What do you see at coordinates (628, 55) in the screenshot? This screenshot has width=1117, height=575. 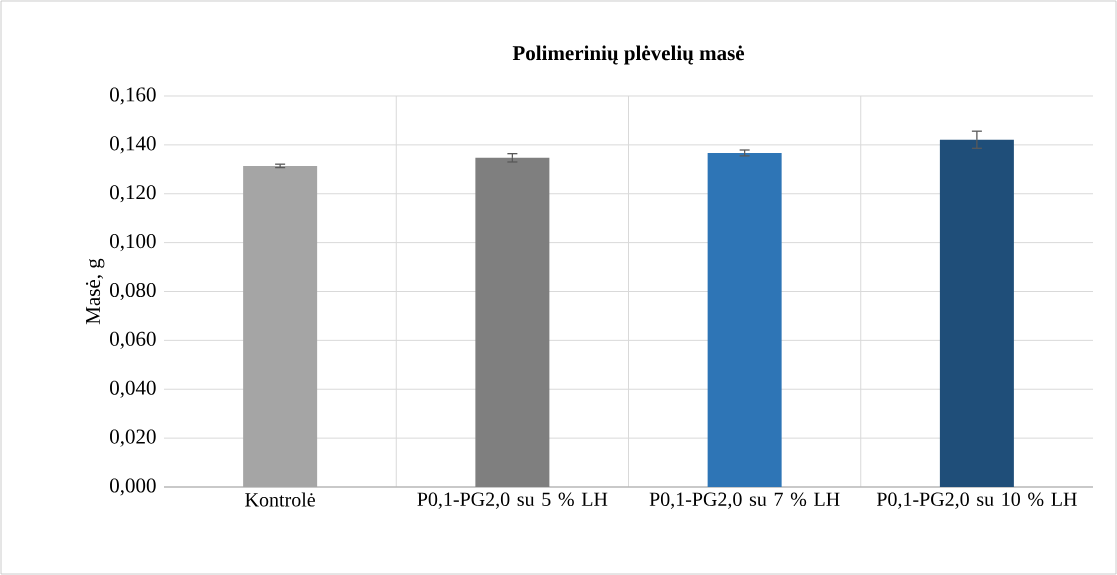 I see `chart-title: Polimerinių plėvelių masė` at bounding box center [628, 55].